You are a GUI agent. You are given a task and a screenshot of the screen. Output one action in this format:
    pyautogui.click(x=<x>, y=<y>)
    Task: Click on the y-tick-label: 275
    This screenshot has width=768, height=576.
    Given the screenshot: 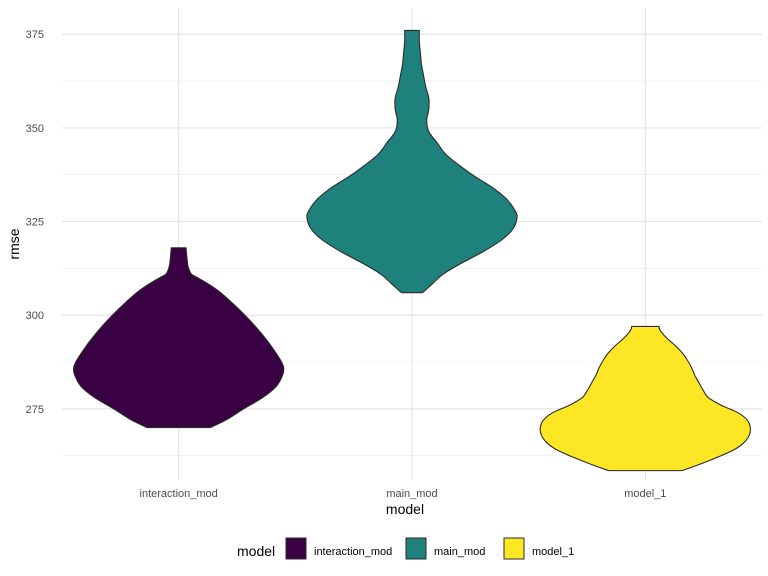 What is the action you would take?
    pyautogui.click(x=35, y=410)
    